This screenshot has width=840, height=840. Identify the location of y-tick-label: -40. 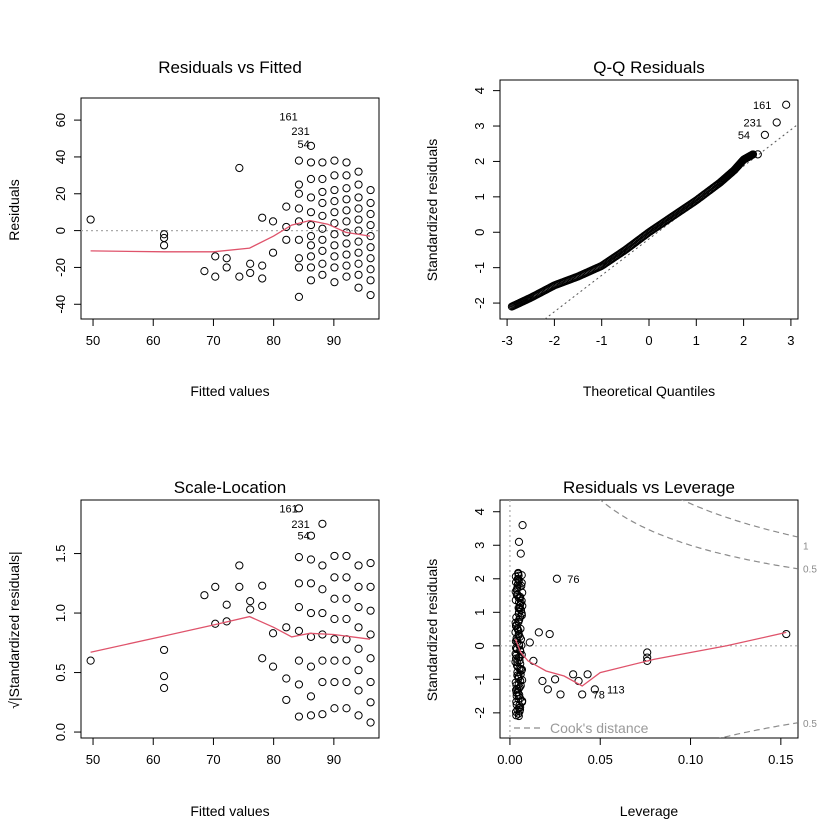
(60, 304).